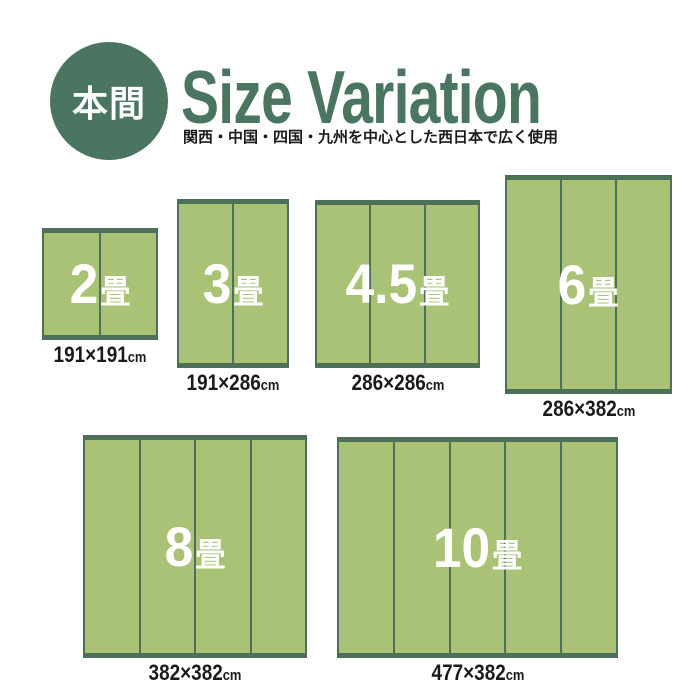  What do you see at coordinates (217, 283) in the screenshot?
I see `size-count: 3` at bounding box center [217, 283].